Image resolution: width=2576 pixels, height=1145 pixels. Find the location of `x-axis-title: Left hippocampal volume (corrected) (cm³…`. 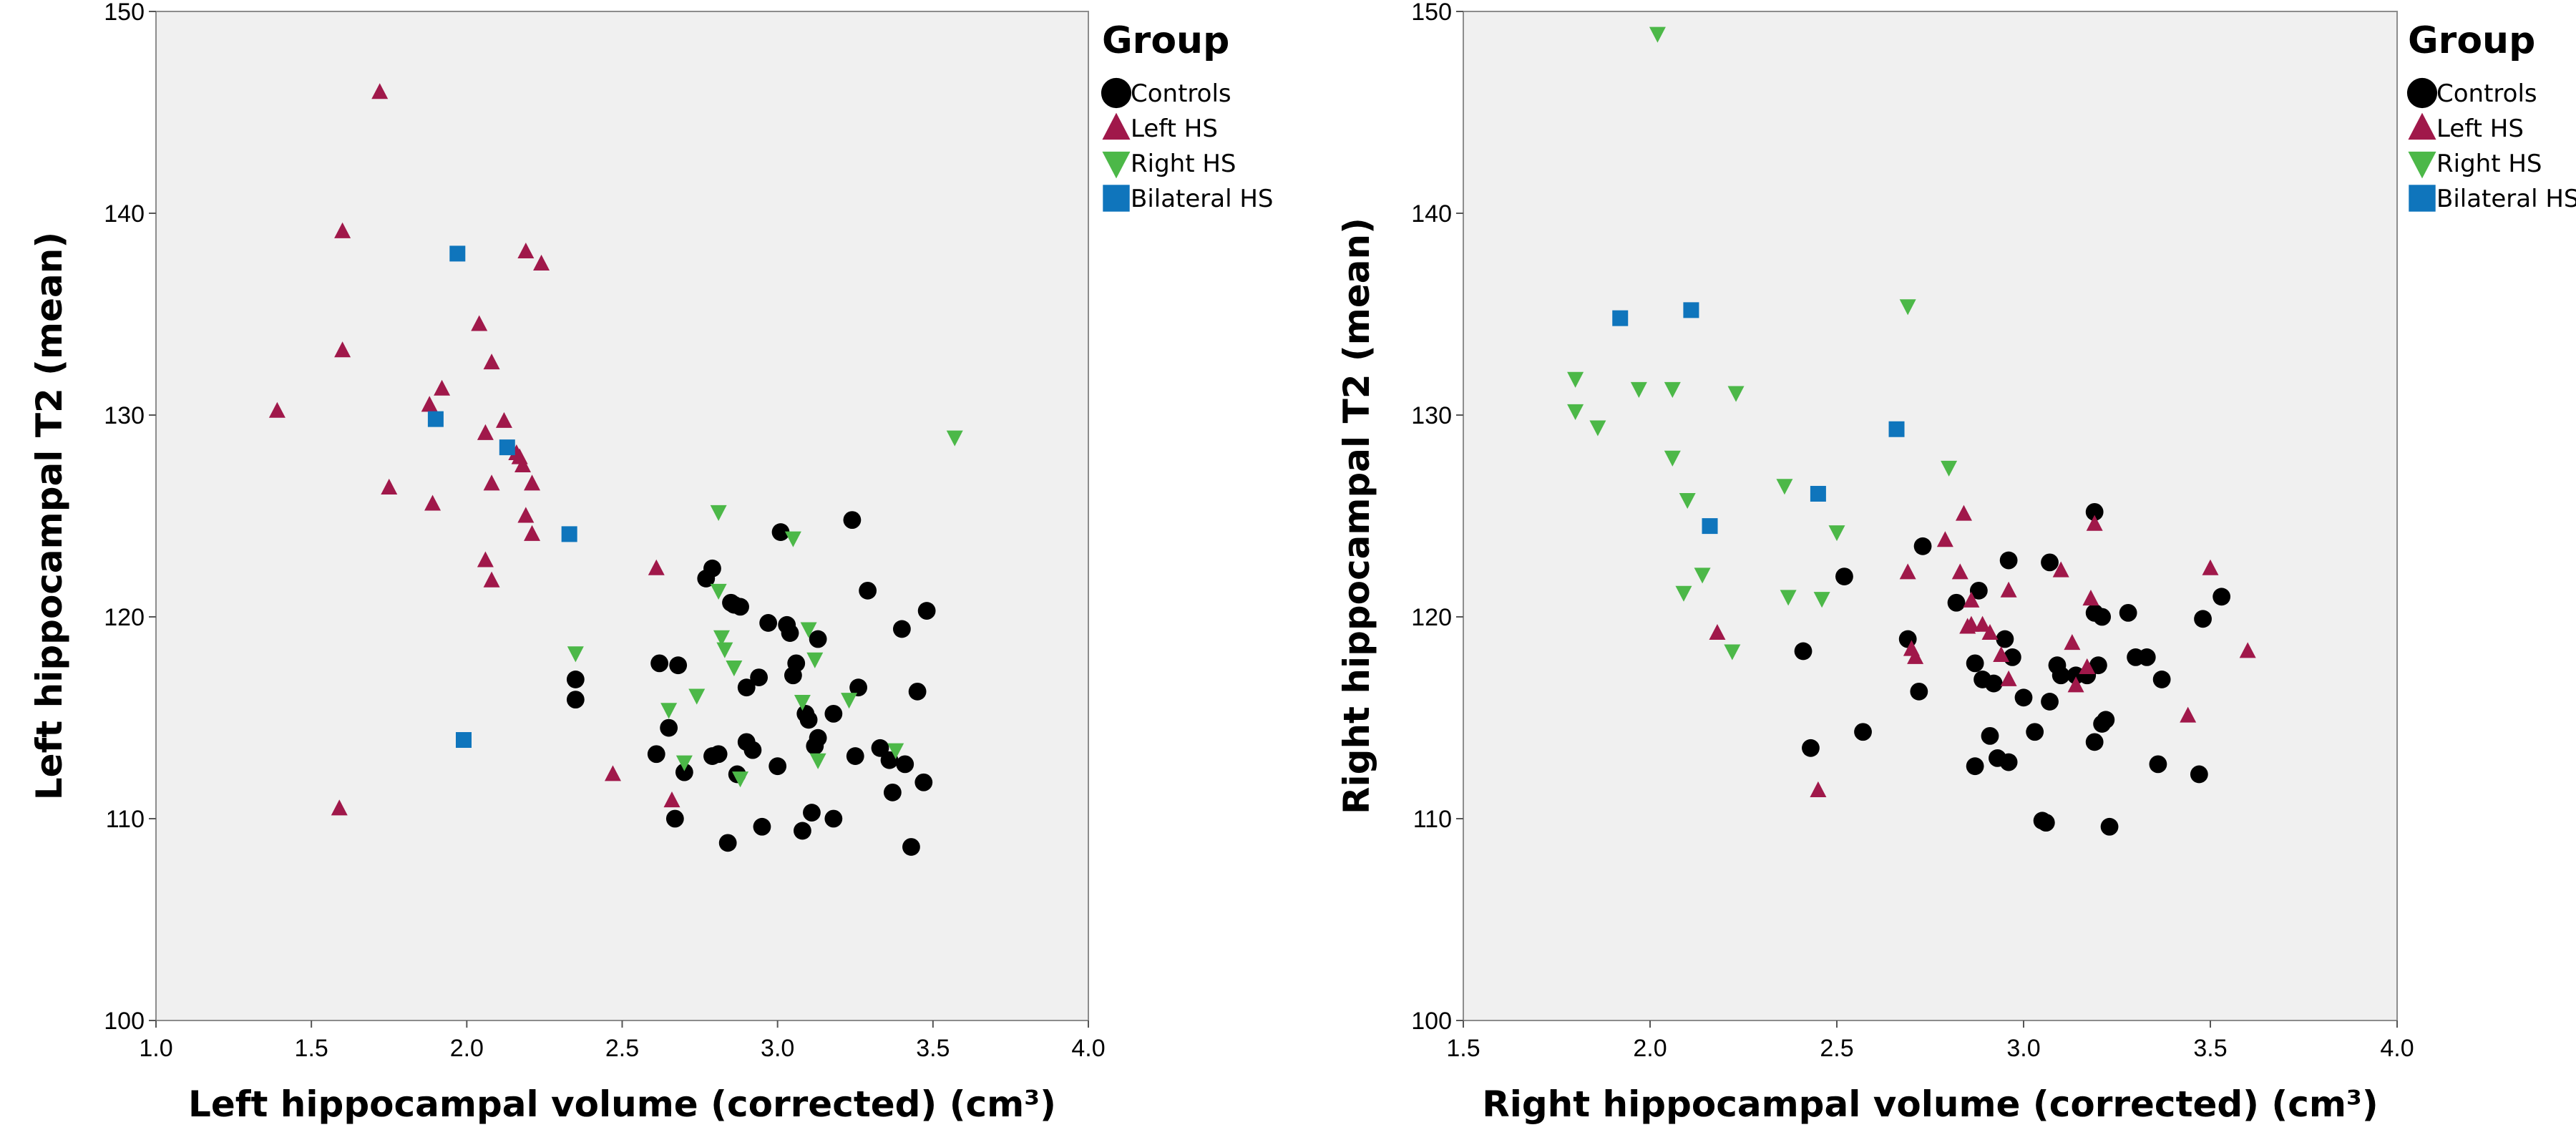

x-axis-title: Left hippocampal volume (corrected) (cm³… is located at coordinates (622, 1104).